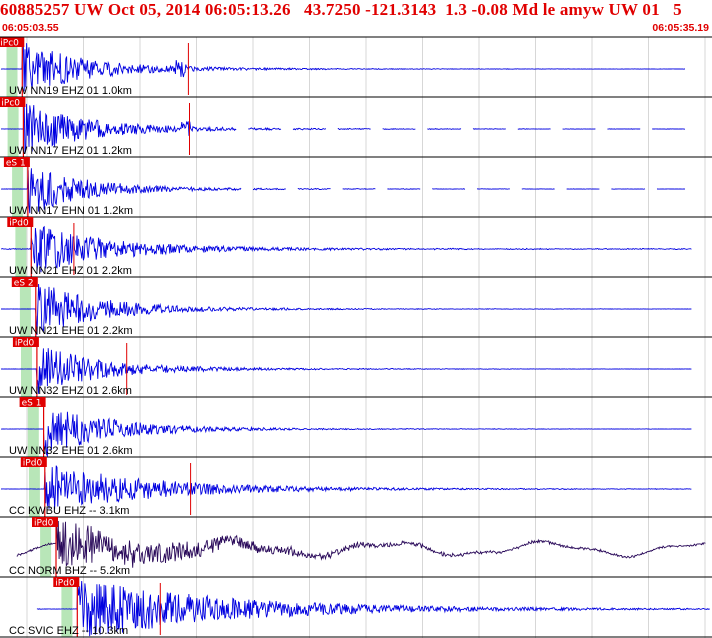  Describe the element at coordinates (680, 28) in the screenshot. I see `end-time: 06:05:35.19` at that location.